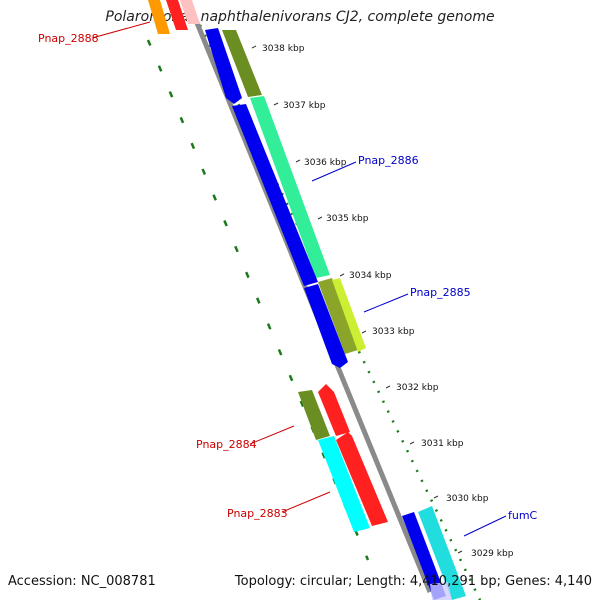  I want to click on cds-olive-top, so click(242, 63).